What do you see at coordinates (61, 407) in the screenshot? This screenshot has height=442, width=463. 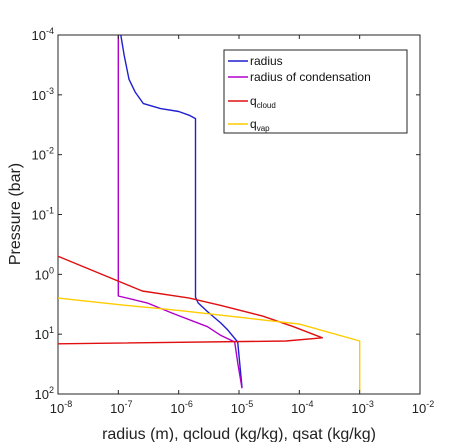 I see `x-tick-label: 10⁻⁸` at bounding box center [61, 407].